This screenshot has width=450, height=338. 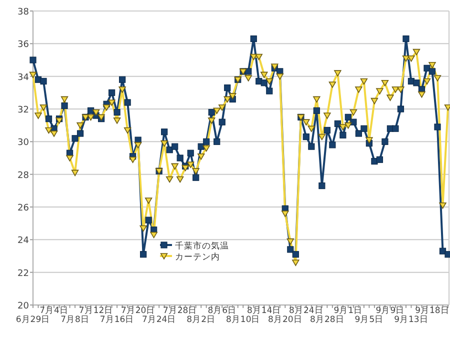 I want to click on x-tick-label: 8月24日, so click(x=306, y=311).